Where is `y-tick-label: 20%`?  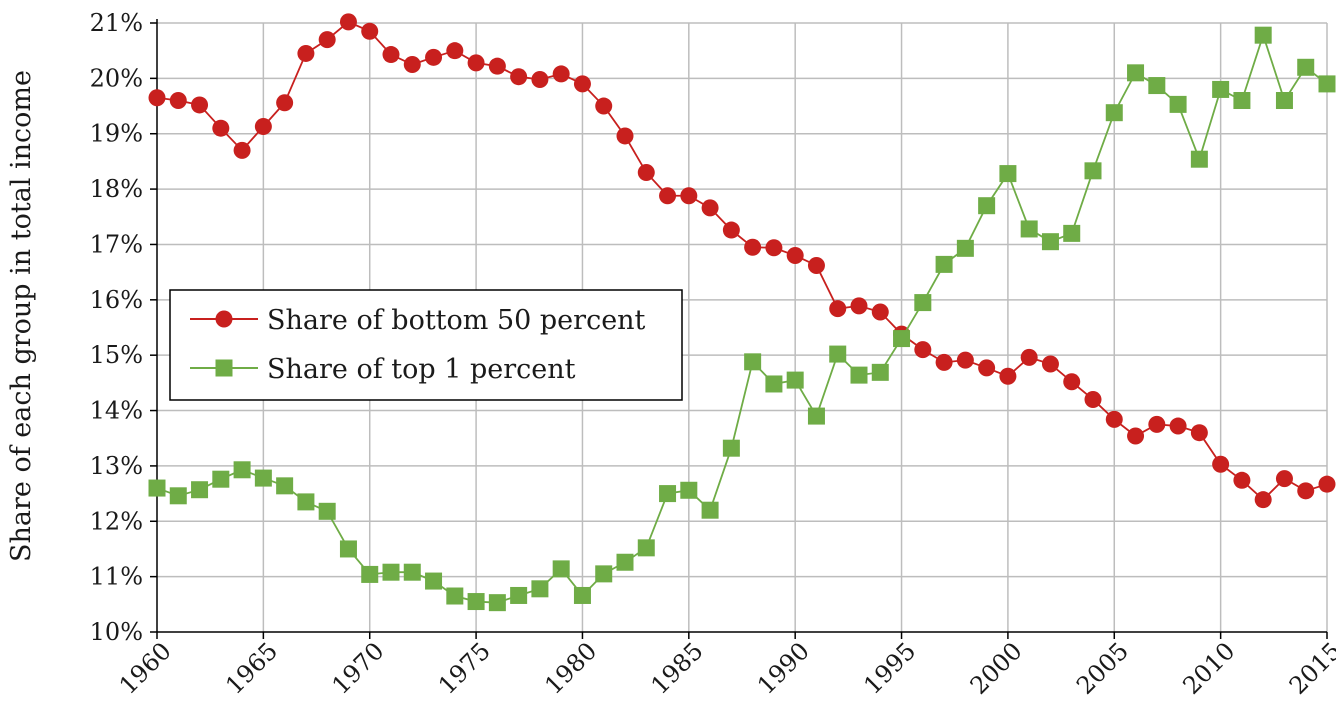 y-tick-label: 20% is located at coordinates (116, 78).